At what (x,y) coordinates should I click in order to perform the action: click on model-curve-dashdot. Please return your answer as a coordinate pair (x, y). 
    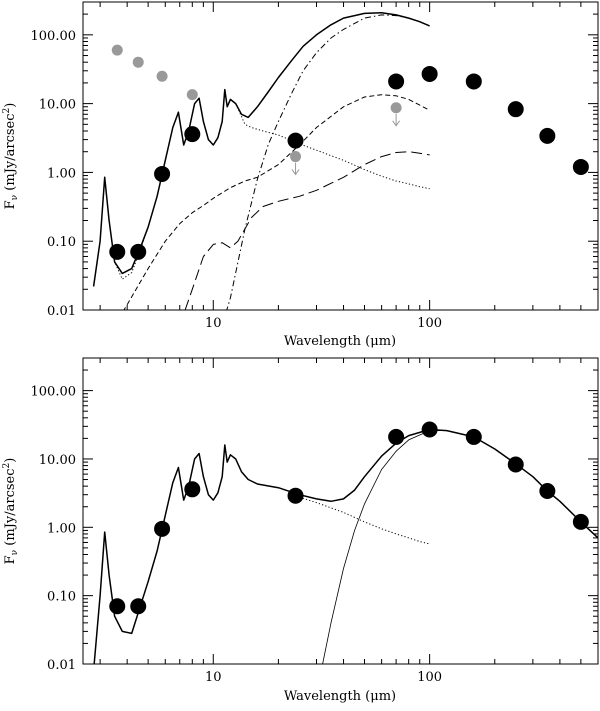
    Looking at the image, I should click on (328, 162).